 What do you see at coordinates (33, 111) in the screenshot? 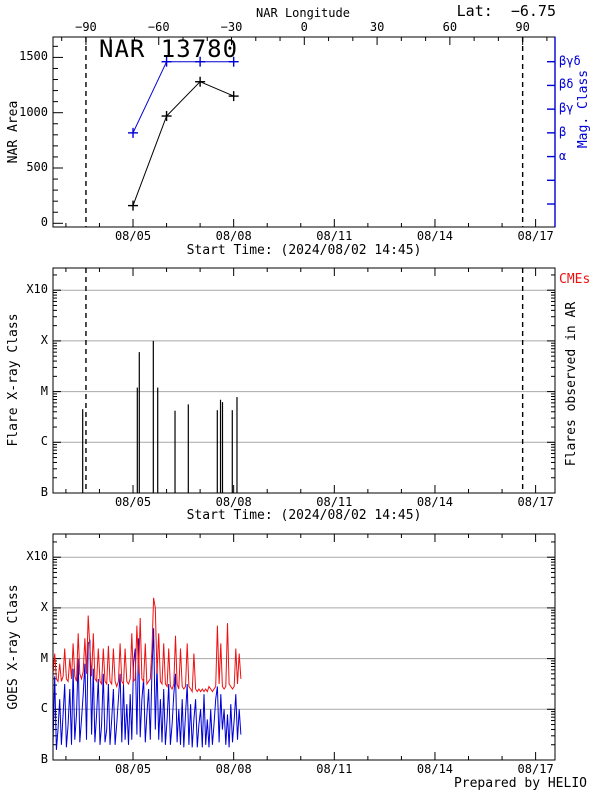
I see `y-tick-label: 1000` at bounding box center [33, 111].